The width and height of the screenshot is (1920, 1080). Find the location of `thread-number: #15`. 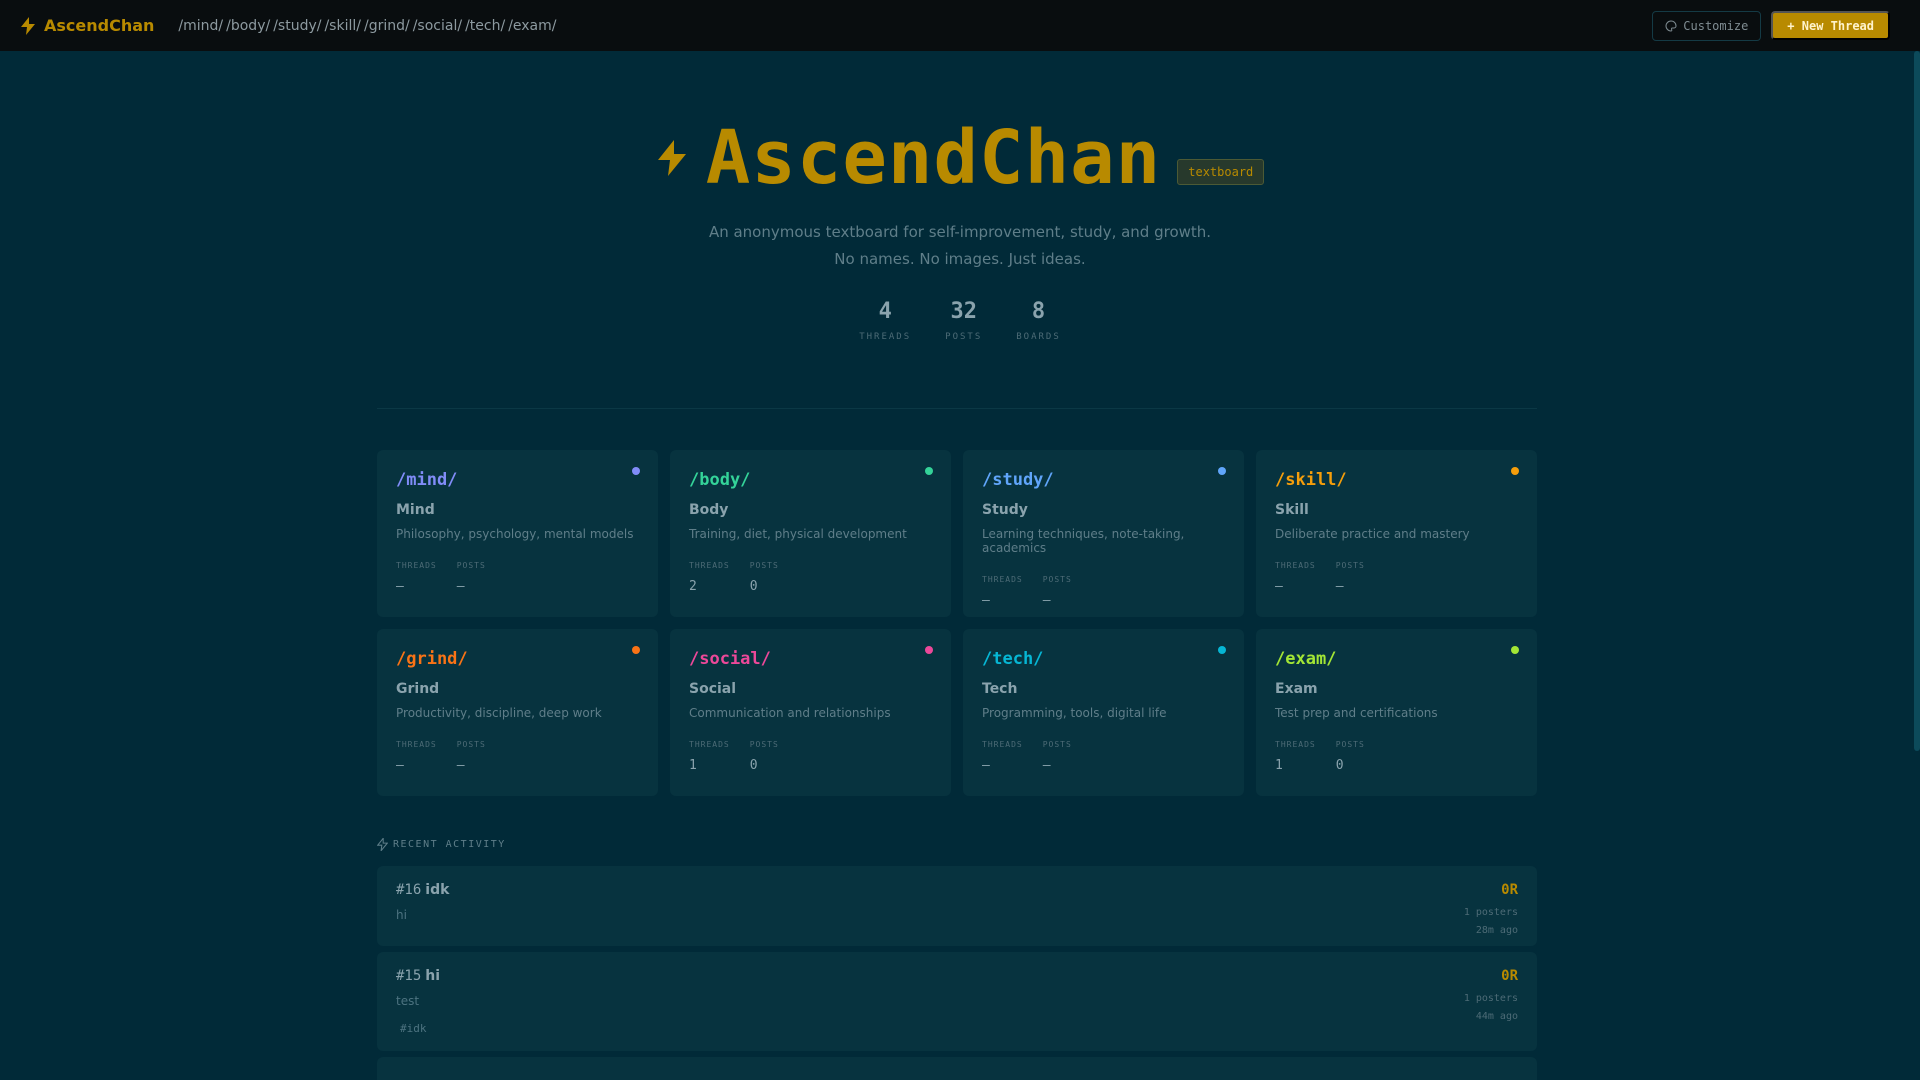

thread-number: #15 is located at coordinates (409, 976).